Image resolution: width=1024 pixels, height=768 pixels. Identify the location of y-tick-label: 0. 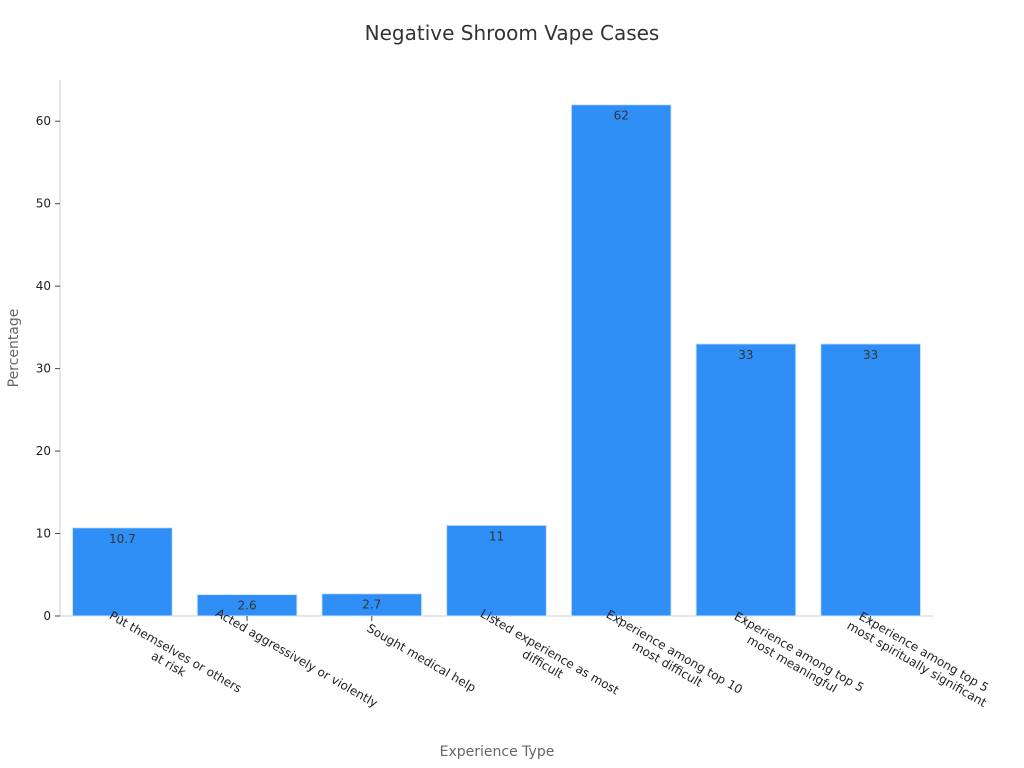
(47, 616).